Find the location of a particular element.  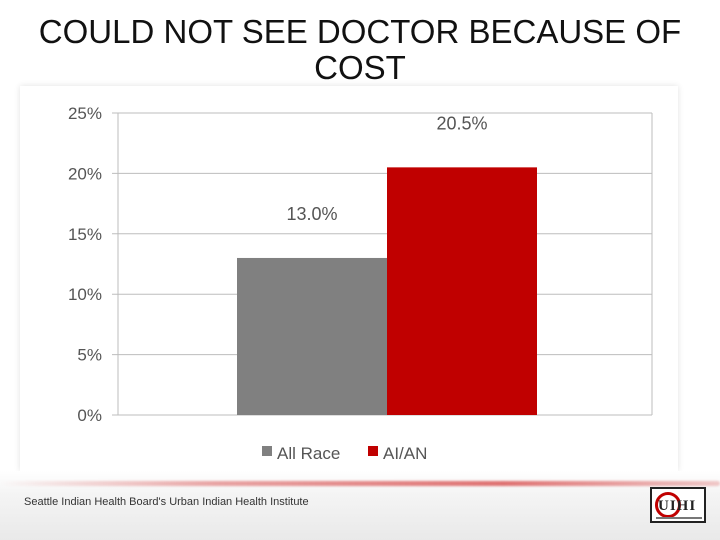

legend: All Race AI/AN is located at coordinates (344, 453).